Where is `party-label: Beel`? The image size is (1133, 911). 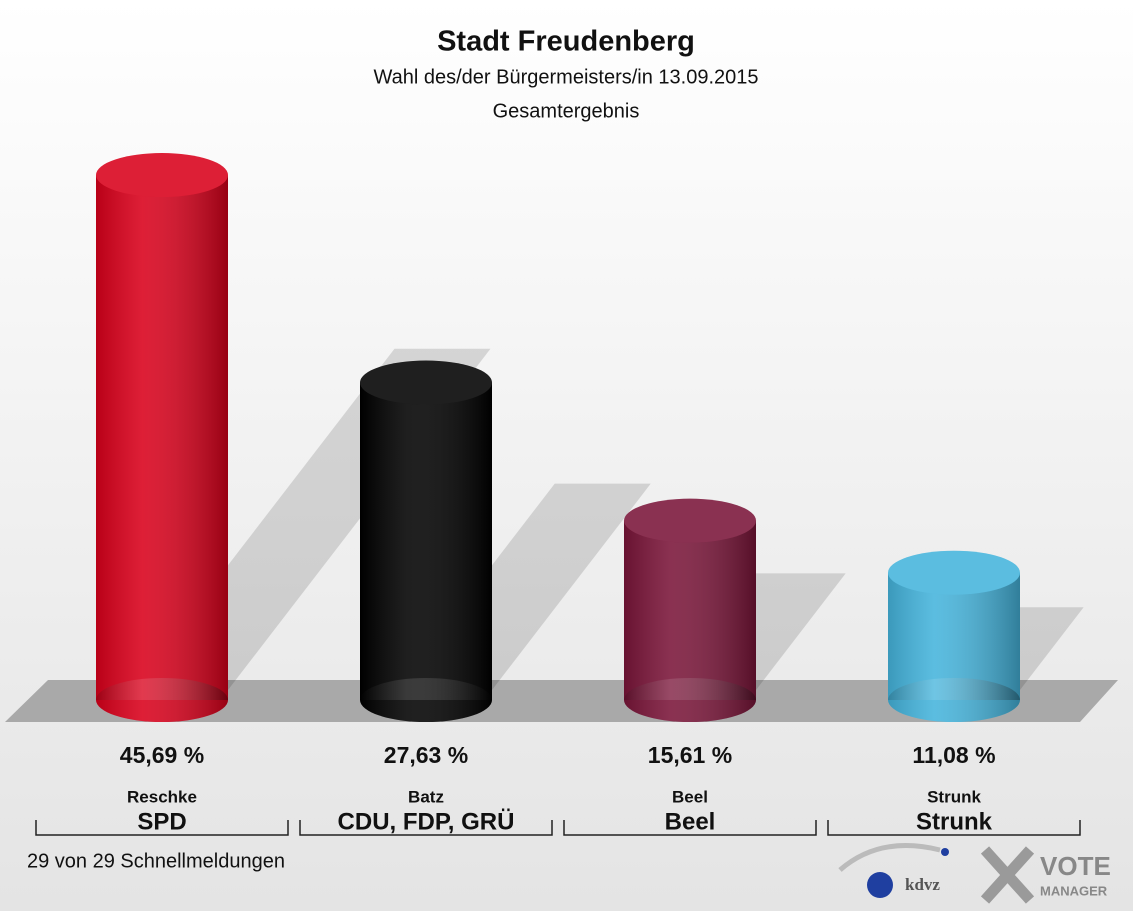 party-label: Beel is located at coordinates (690, 821).